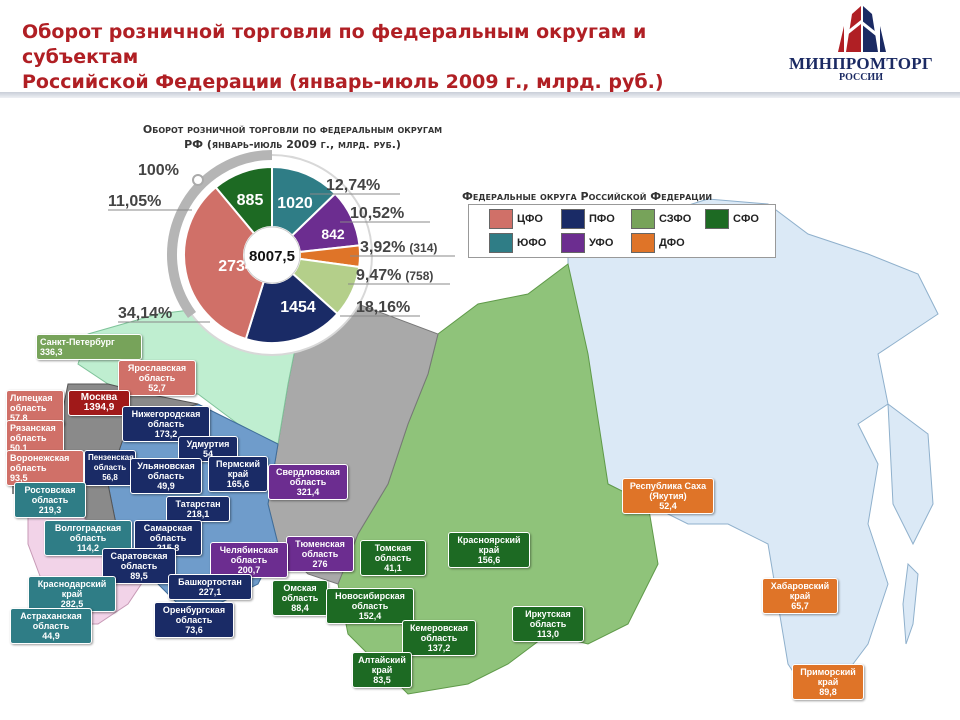 The width and height of the screenshot is (960, 720). I want to click on region-value: 52,4, so click(668, 506).